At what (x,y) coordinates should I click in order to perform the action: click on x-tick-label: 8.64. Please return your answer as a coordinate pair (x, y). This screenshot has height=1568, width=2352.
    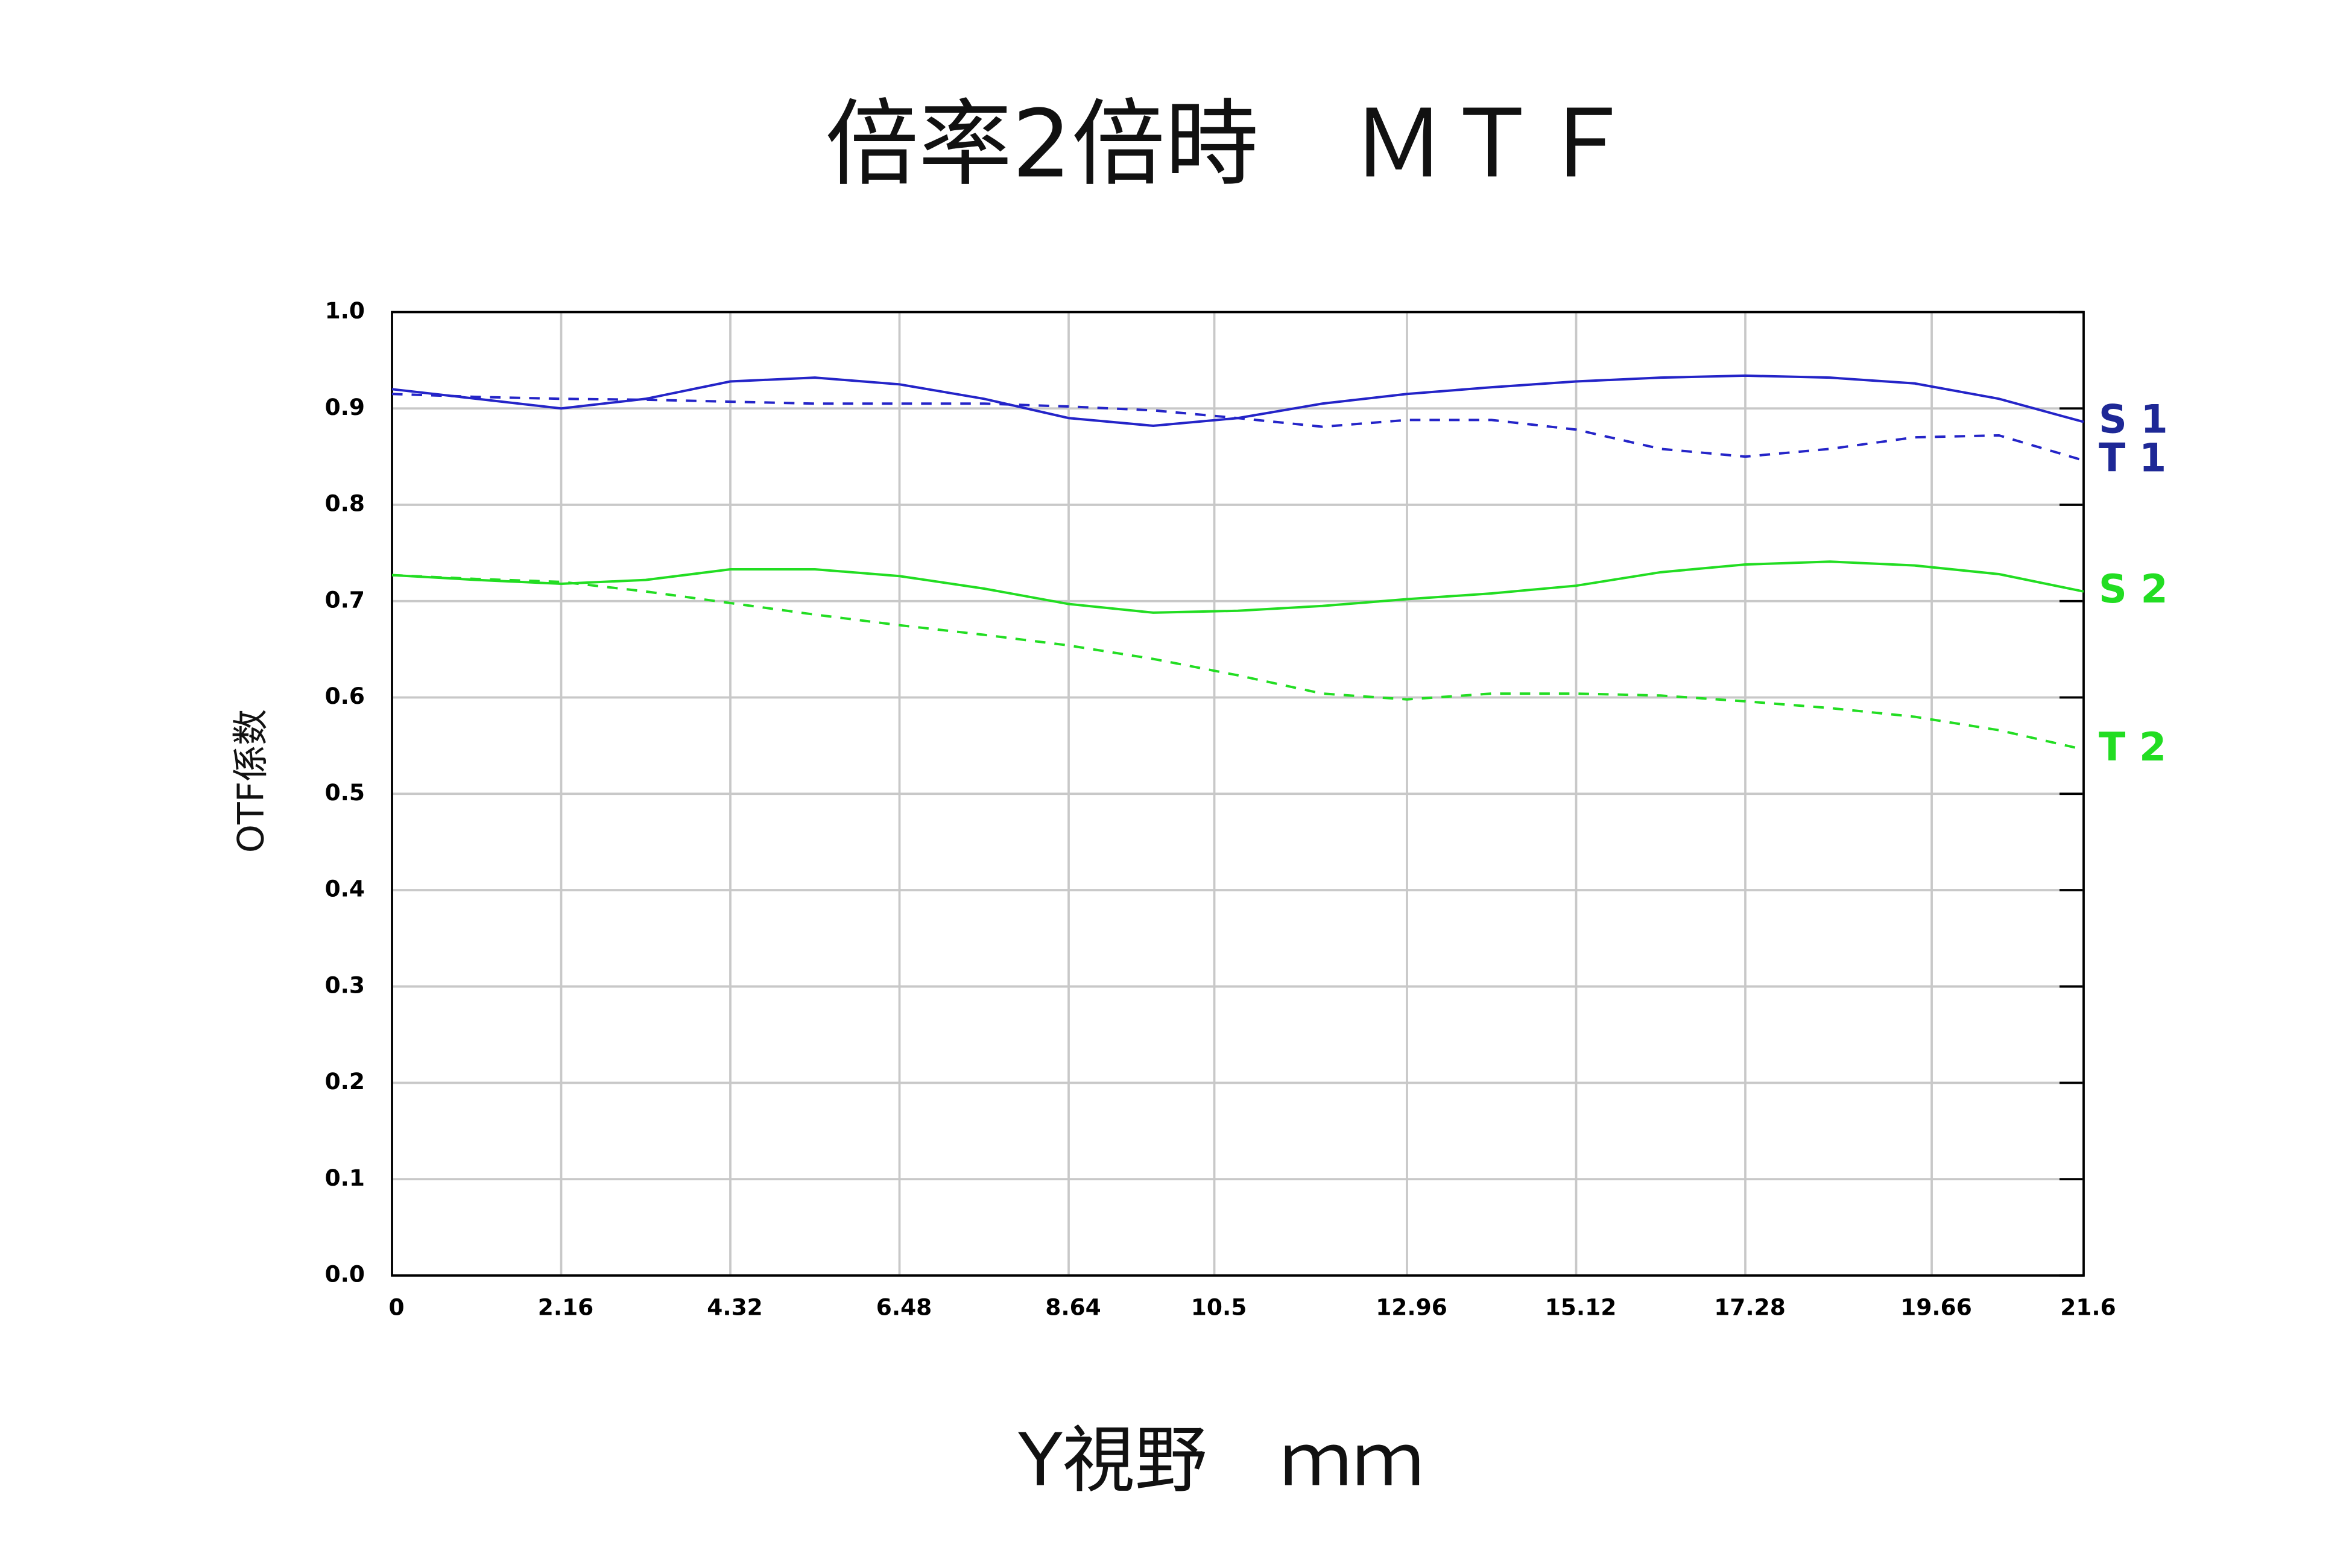
    Looking at the image, I should click on (1073, 1307).